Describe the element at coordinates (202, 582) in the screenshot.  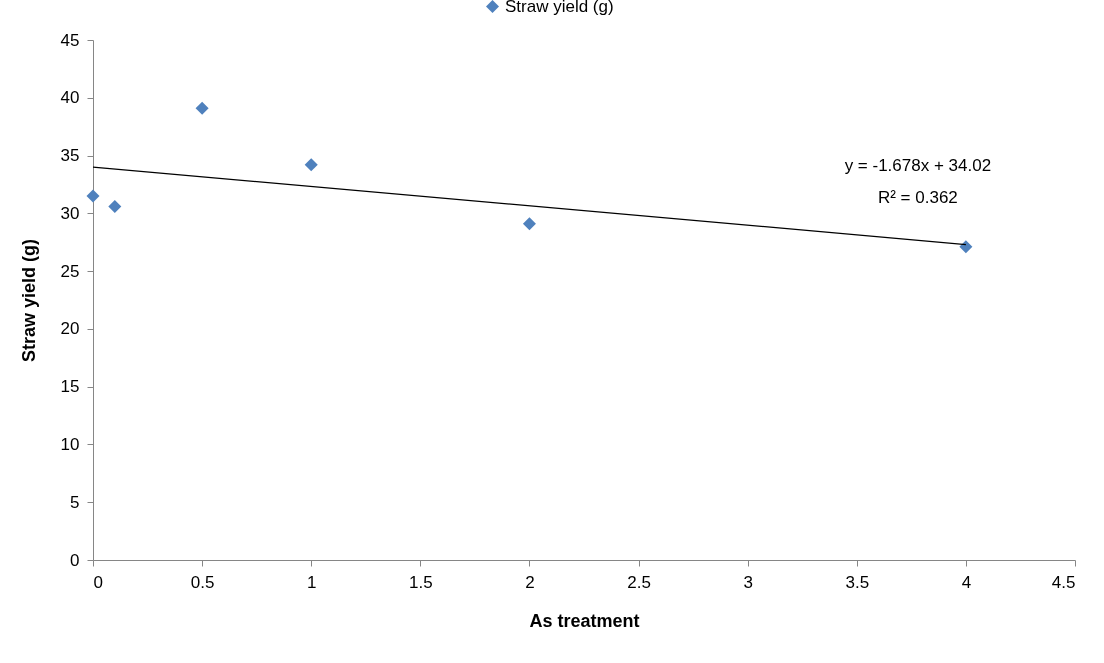
I see `x-tick-label: 0.5` at that location.